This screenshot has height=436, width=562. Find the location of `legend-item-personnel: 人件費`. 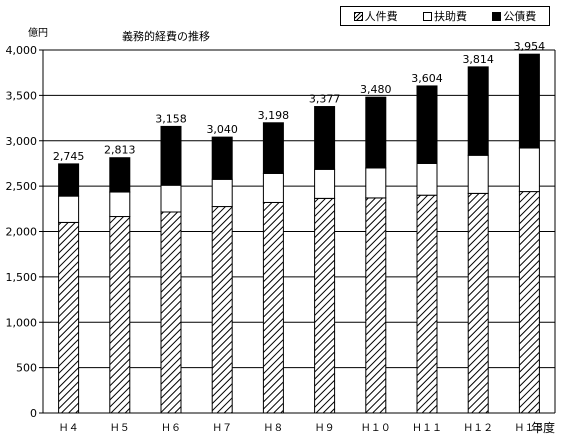

legend-item-personnel: 人件費 is located at coordinates (375, 16).